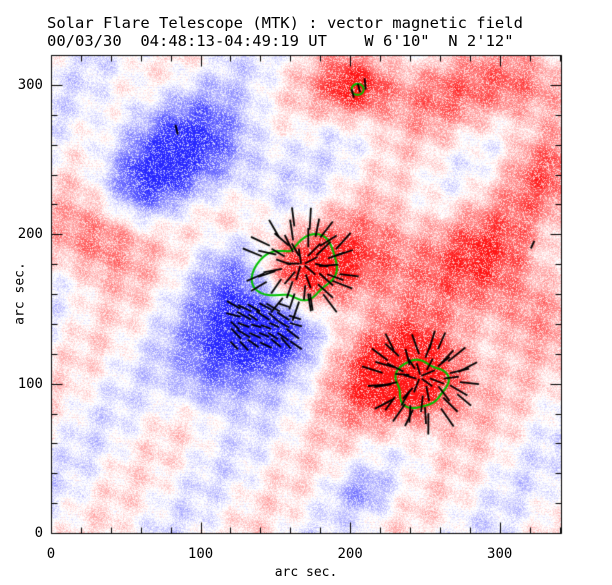 The height and width of the screenshot is (585, 612). What do you see at coordinates (38, 533) in the screenshot?
I see `y-tick-label: 0` at bounding box center [38, 533].